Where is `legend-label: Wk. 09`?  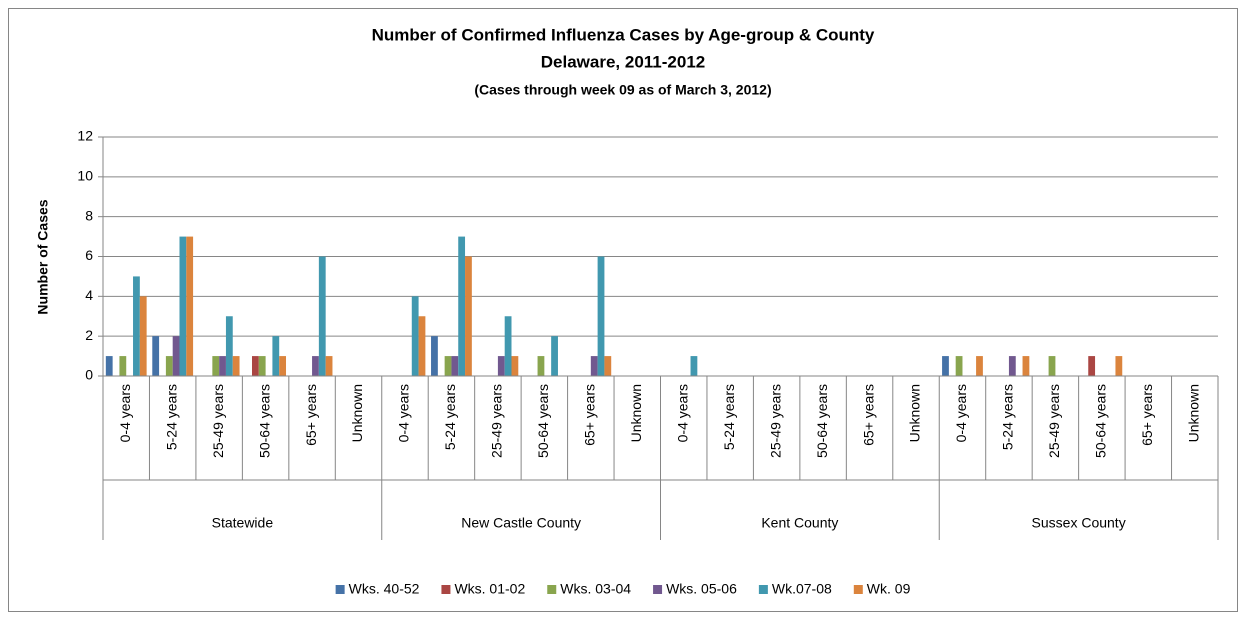
legend-label: Wk. 09 is located at coordinates (889, 589).